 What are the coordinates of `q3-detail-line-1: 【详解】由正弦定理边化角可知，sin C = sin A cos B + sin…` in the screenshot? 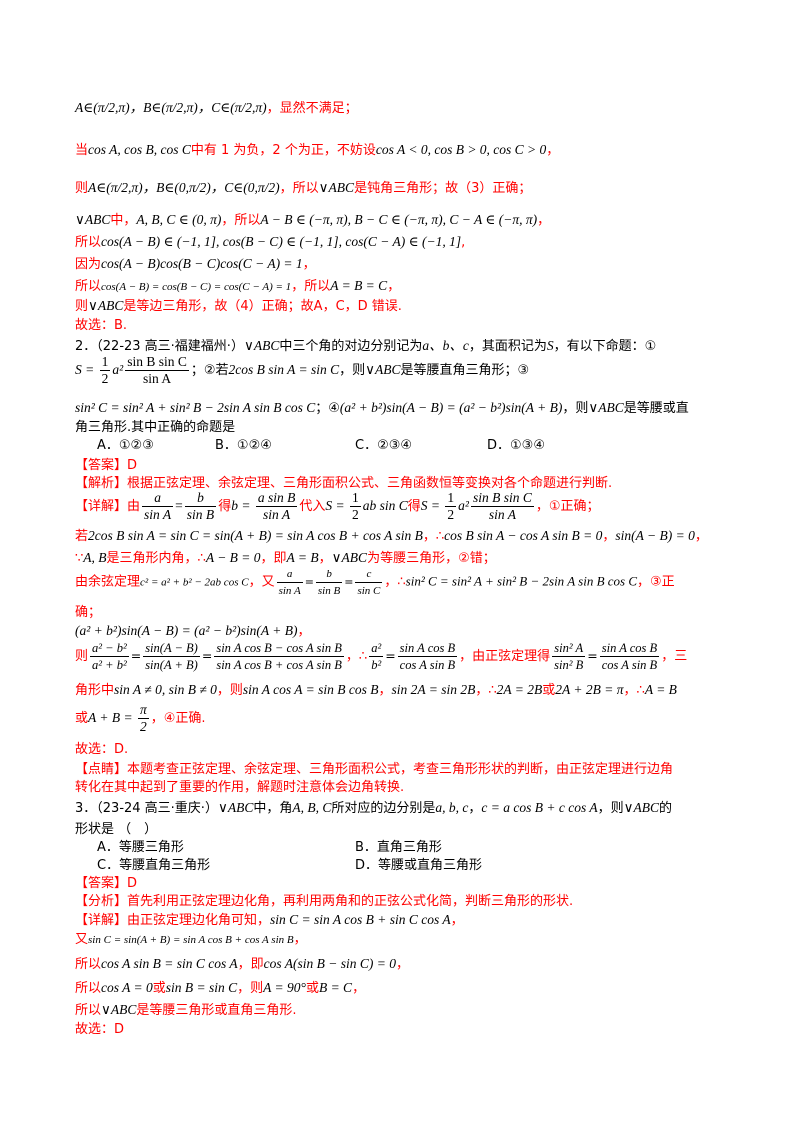 It's located at (269, 920).